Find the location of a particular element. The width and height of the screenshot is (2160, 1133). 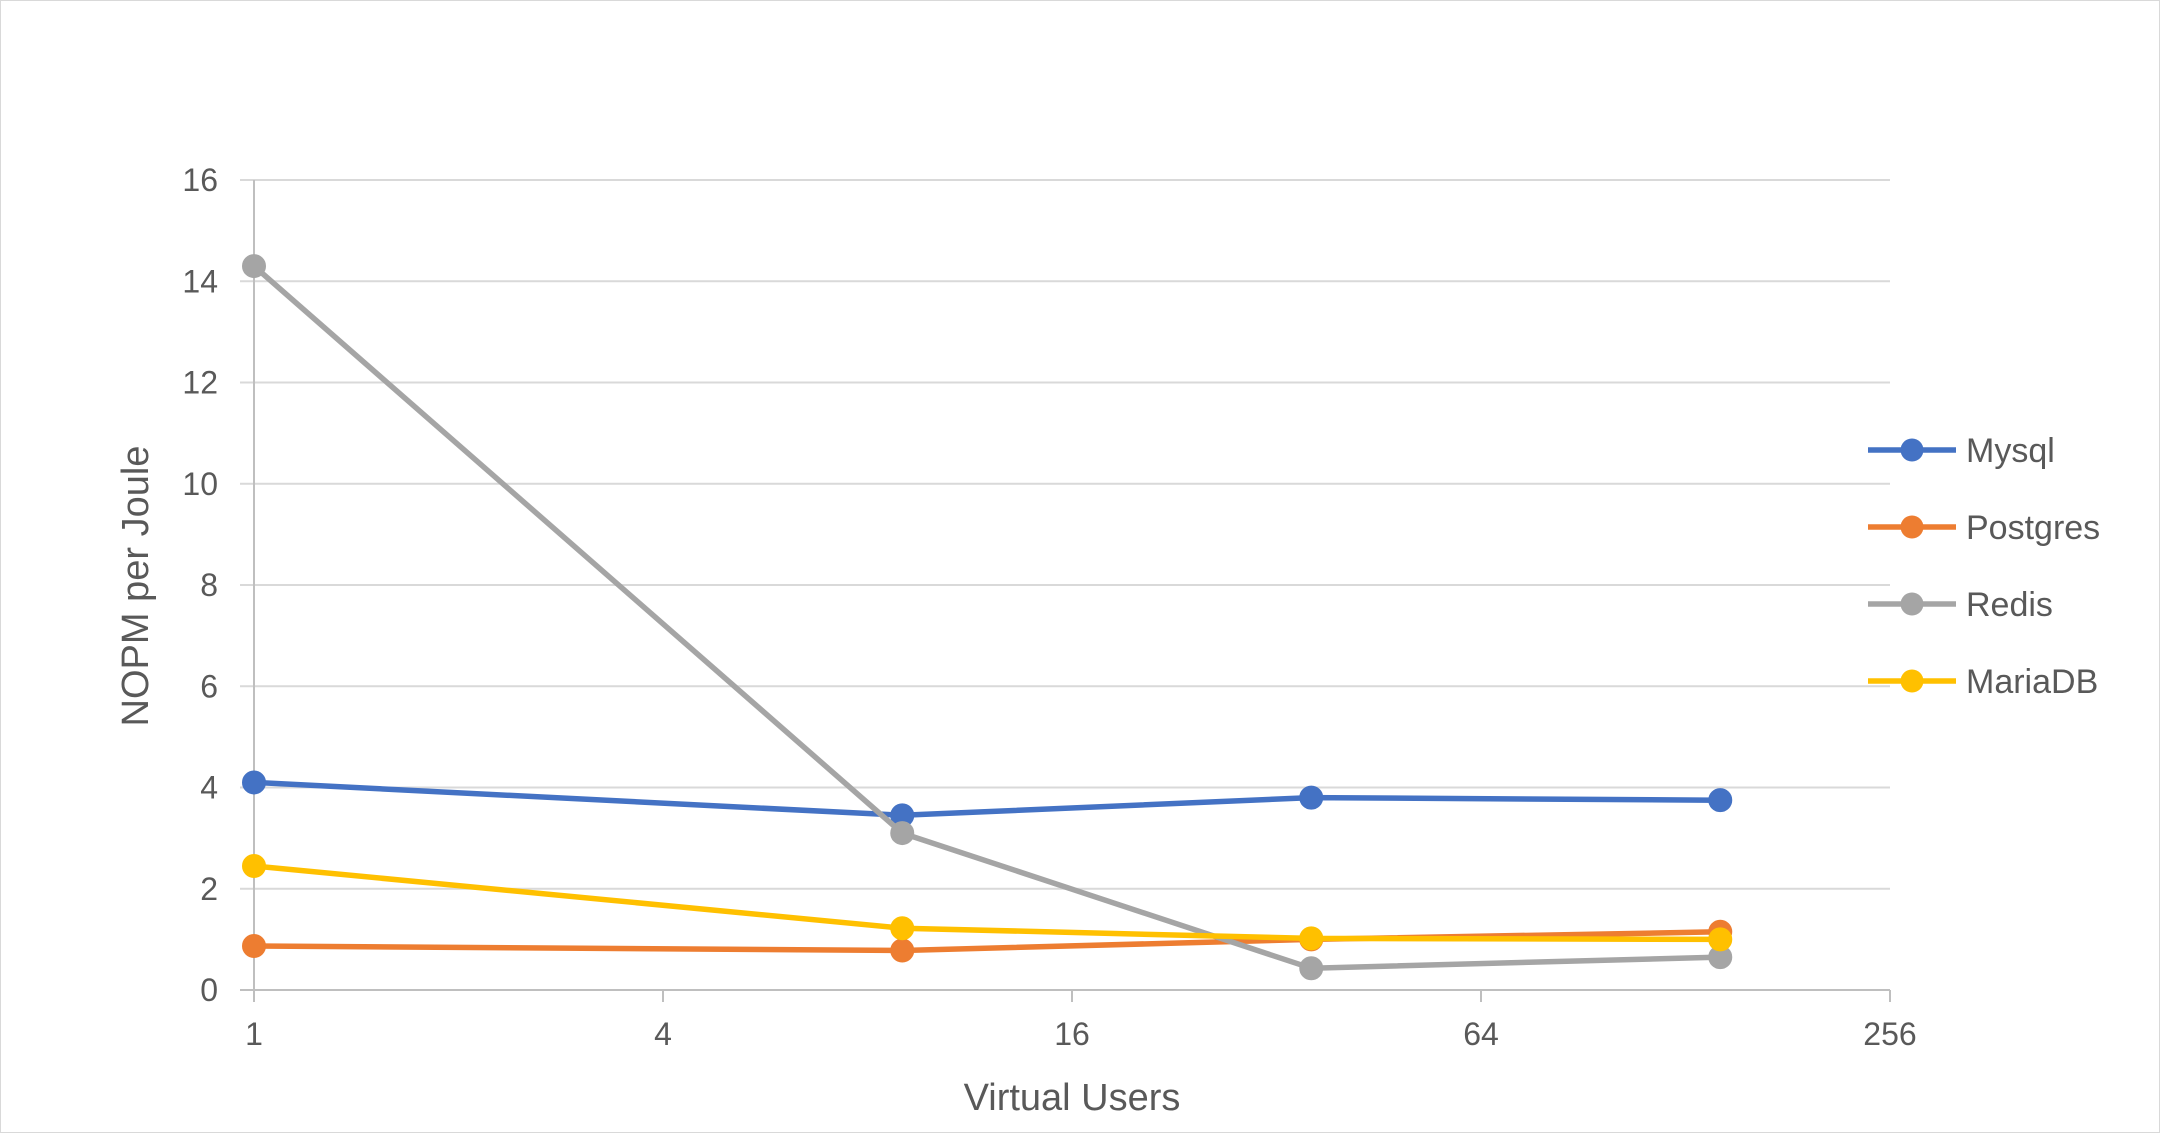

series-mysql is located at coordinates (987, 799).